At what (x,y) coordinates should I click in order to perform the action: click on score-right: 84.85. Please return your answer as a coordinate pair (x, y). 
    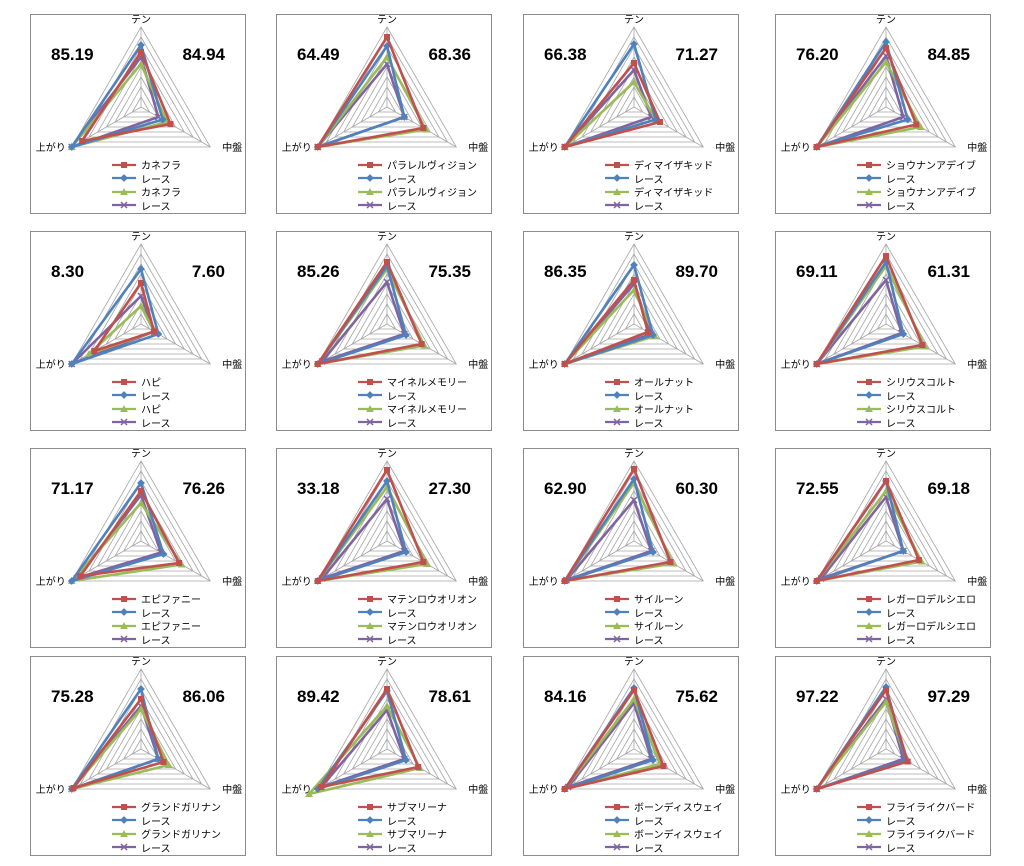
    Looking at the image, I should click on (948, 54).